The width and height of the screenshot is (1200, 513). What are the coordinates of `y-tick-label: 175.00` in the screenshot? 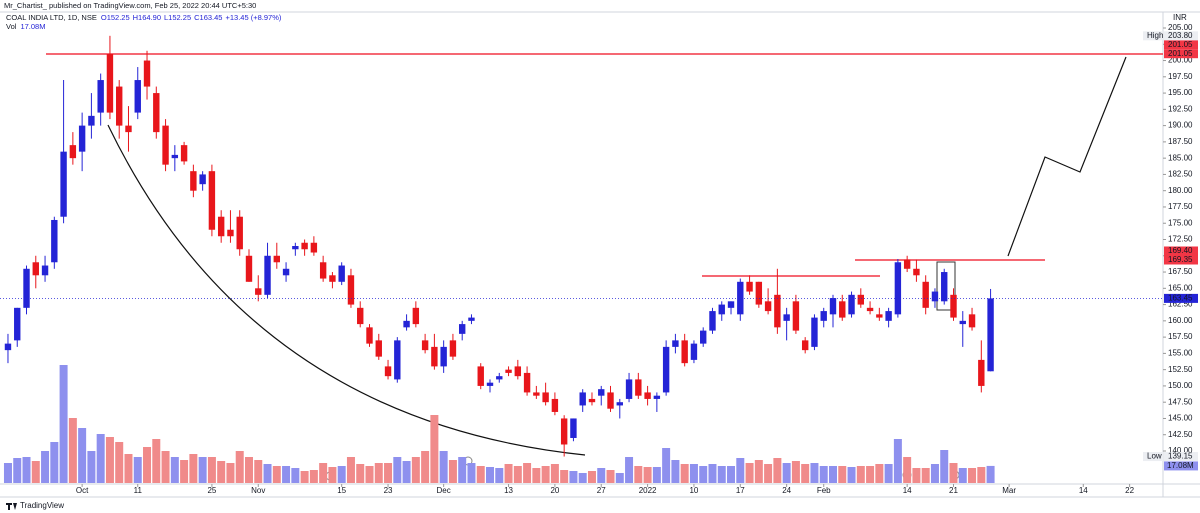 It's located at (1180, 222).